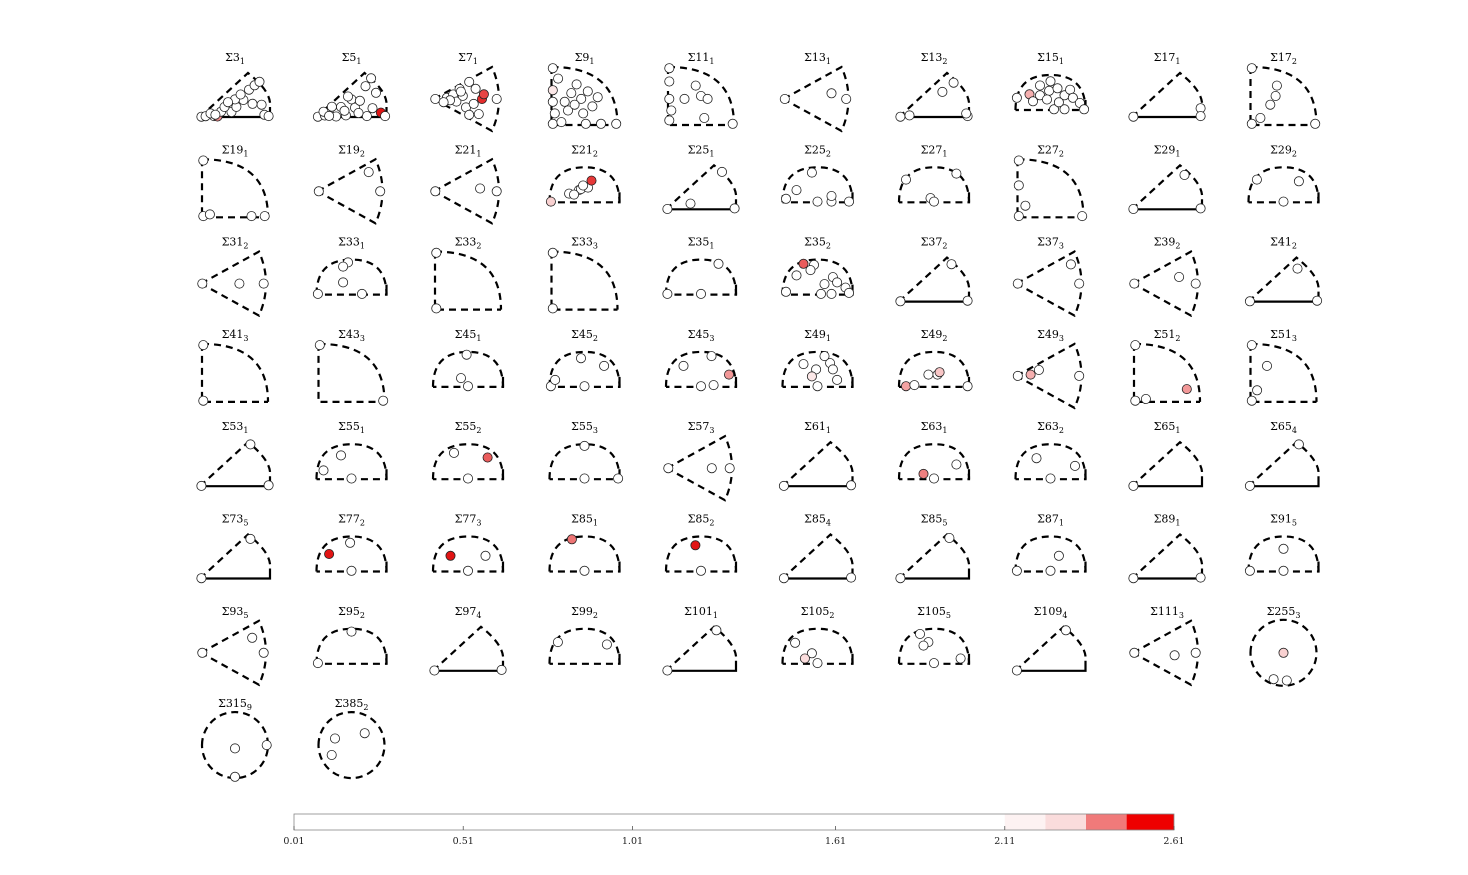 Image resolution: width=1468 pixels, height=875 pixels. I want to click on sigma-label: Σ95, so click(349, 611).